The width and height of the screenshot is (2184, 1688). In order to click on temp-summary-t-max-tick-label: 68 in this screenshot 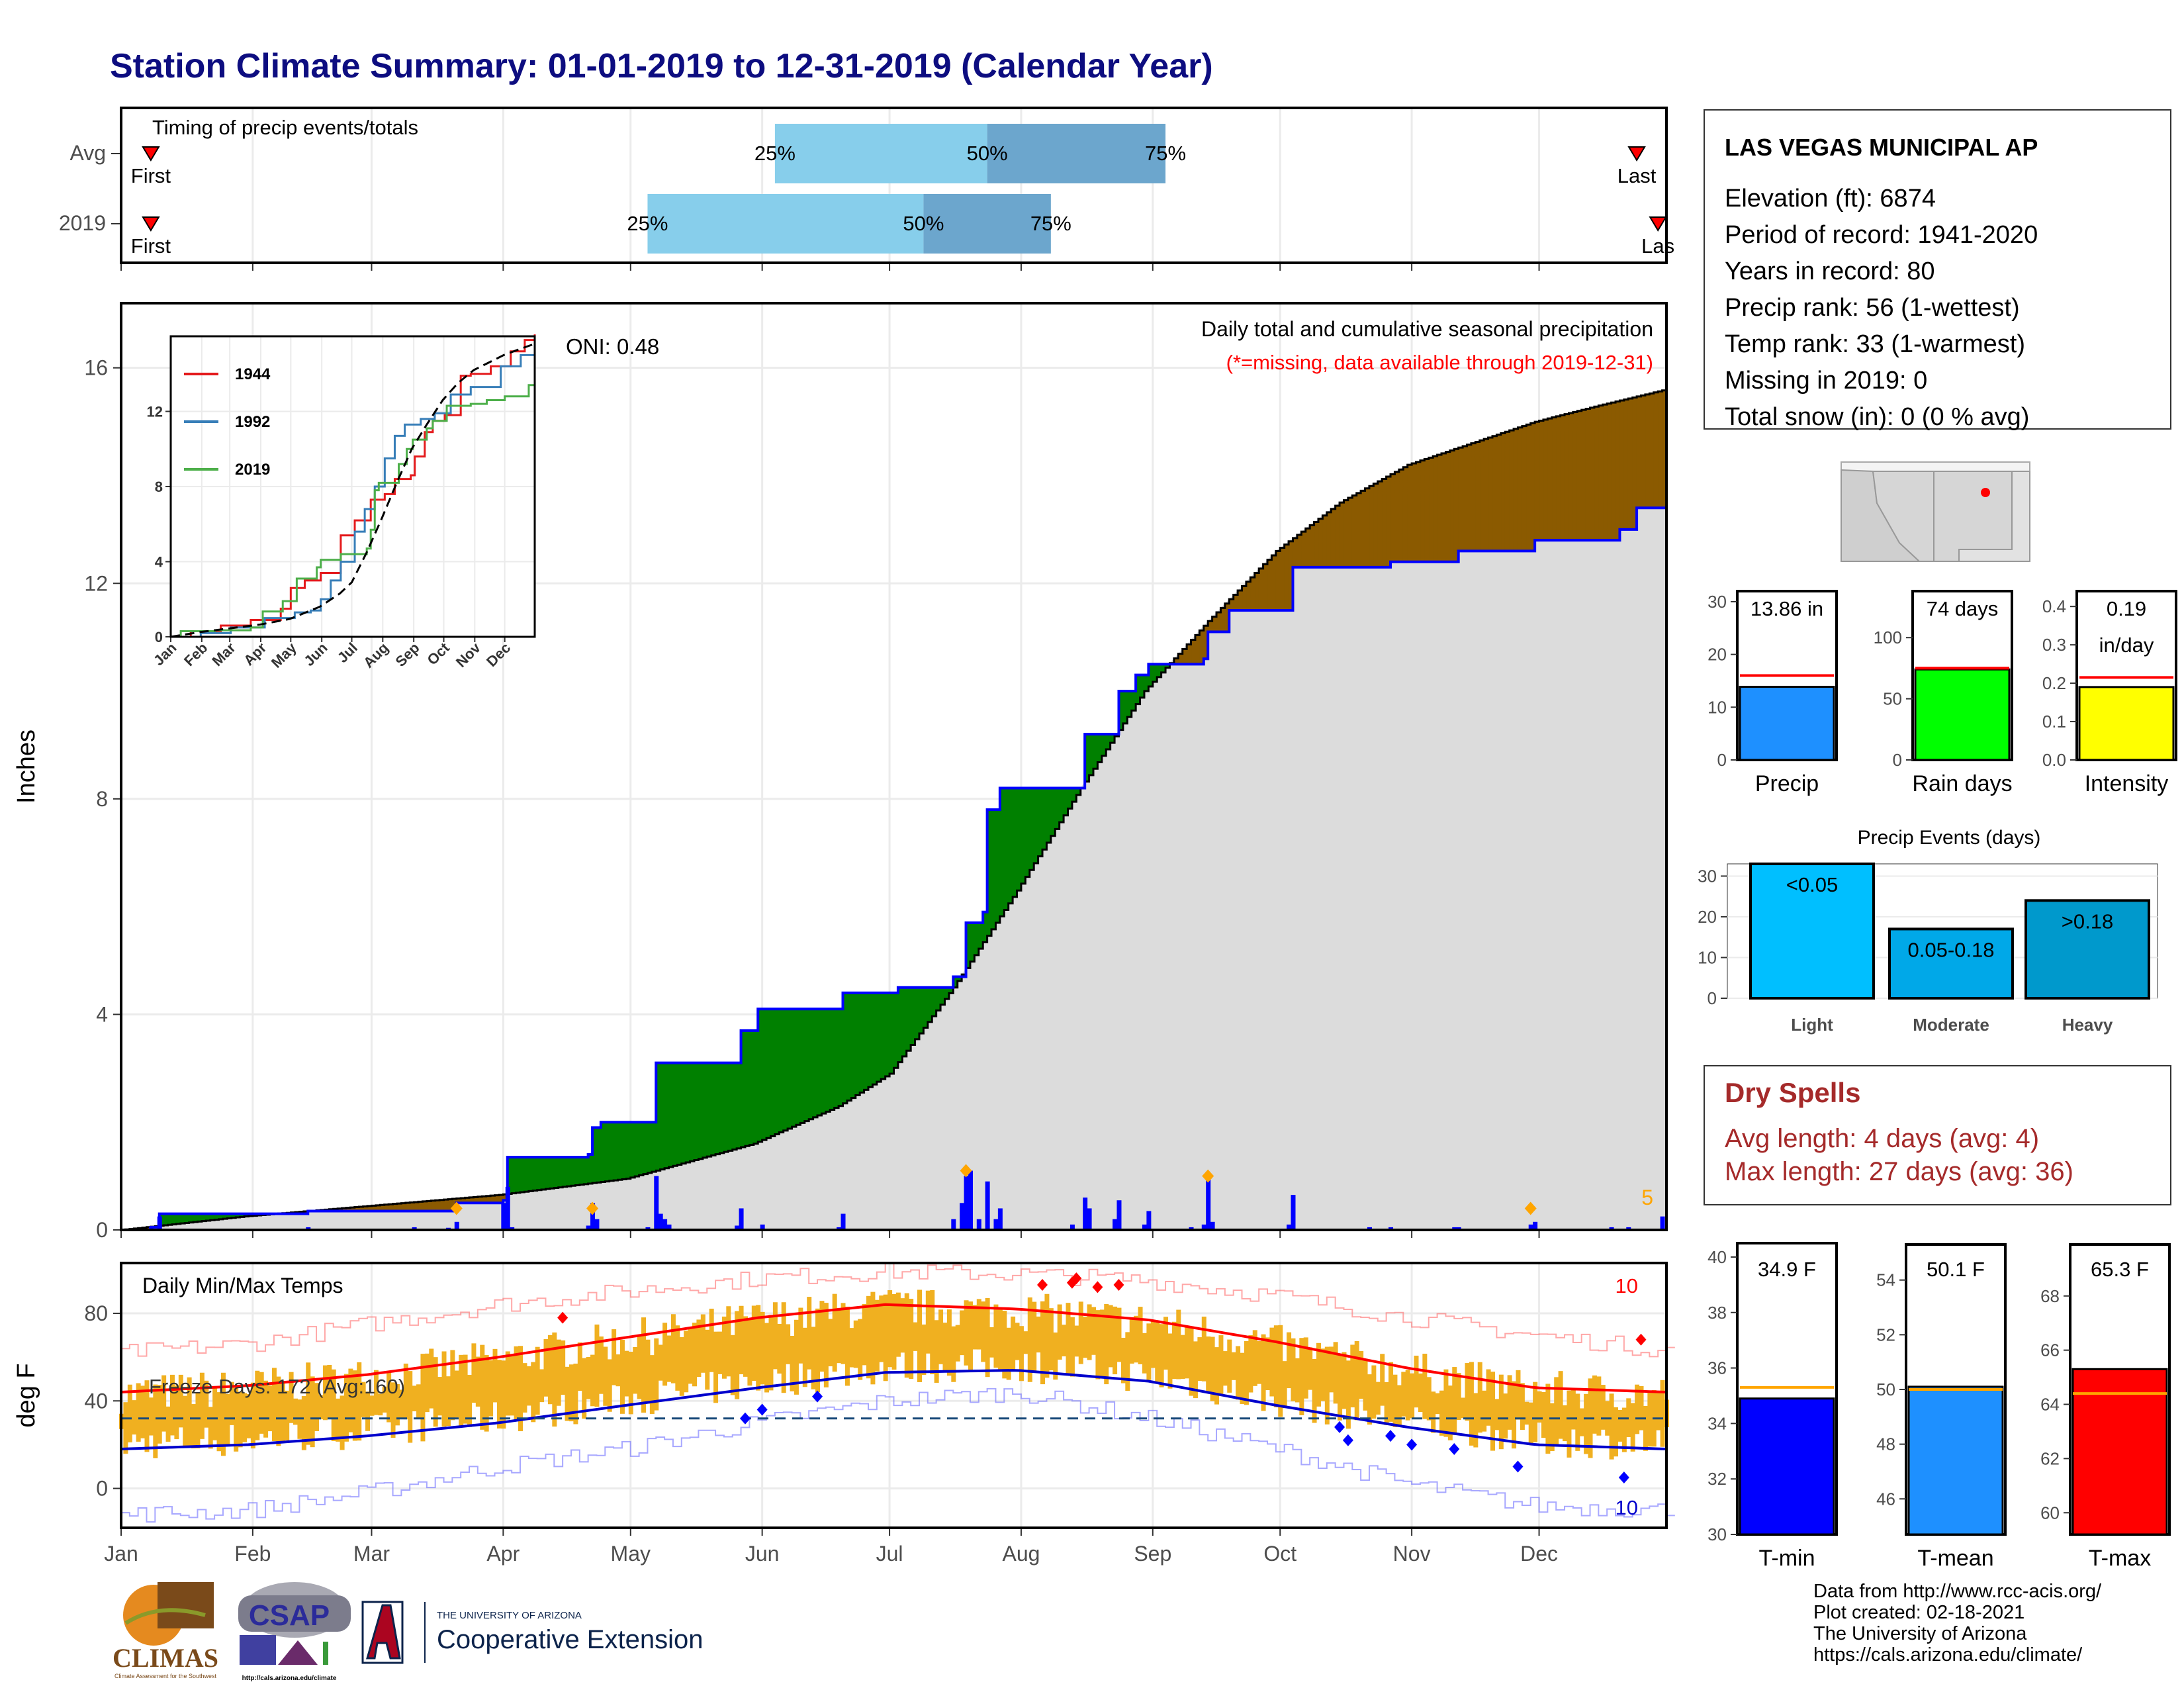, I will do `click(2050, 1296)`.